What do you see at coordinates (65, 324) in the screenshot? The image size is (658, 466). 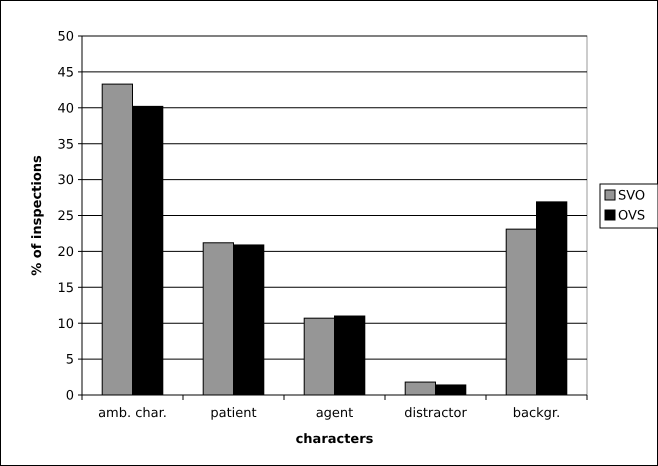 I see `y-tick-label: 10` at bounding box center [65, 324].